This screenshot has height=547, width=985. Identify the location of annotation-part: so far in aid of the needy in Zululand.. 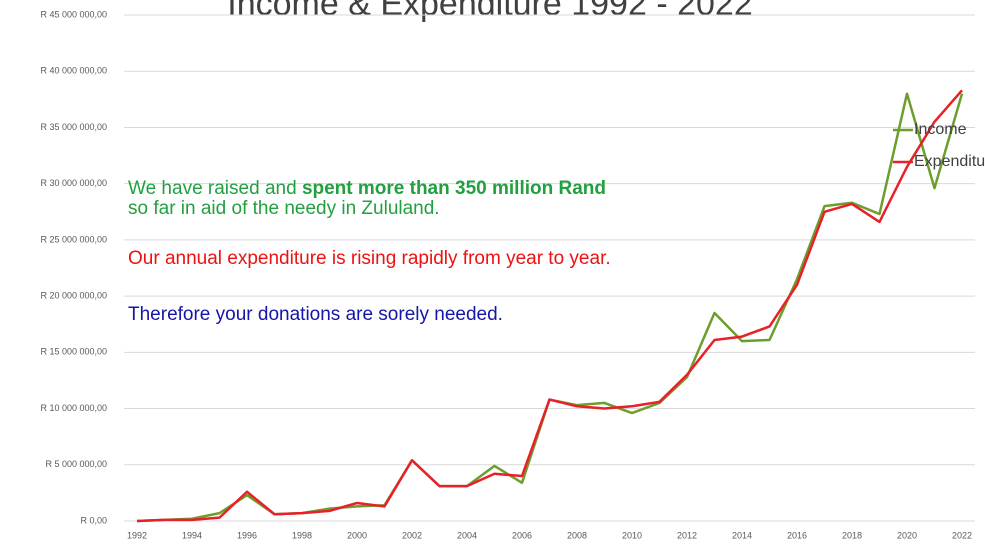
(284, 208).